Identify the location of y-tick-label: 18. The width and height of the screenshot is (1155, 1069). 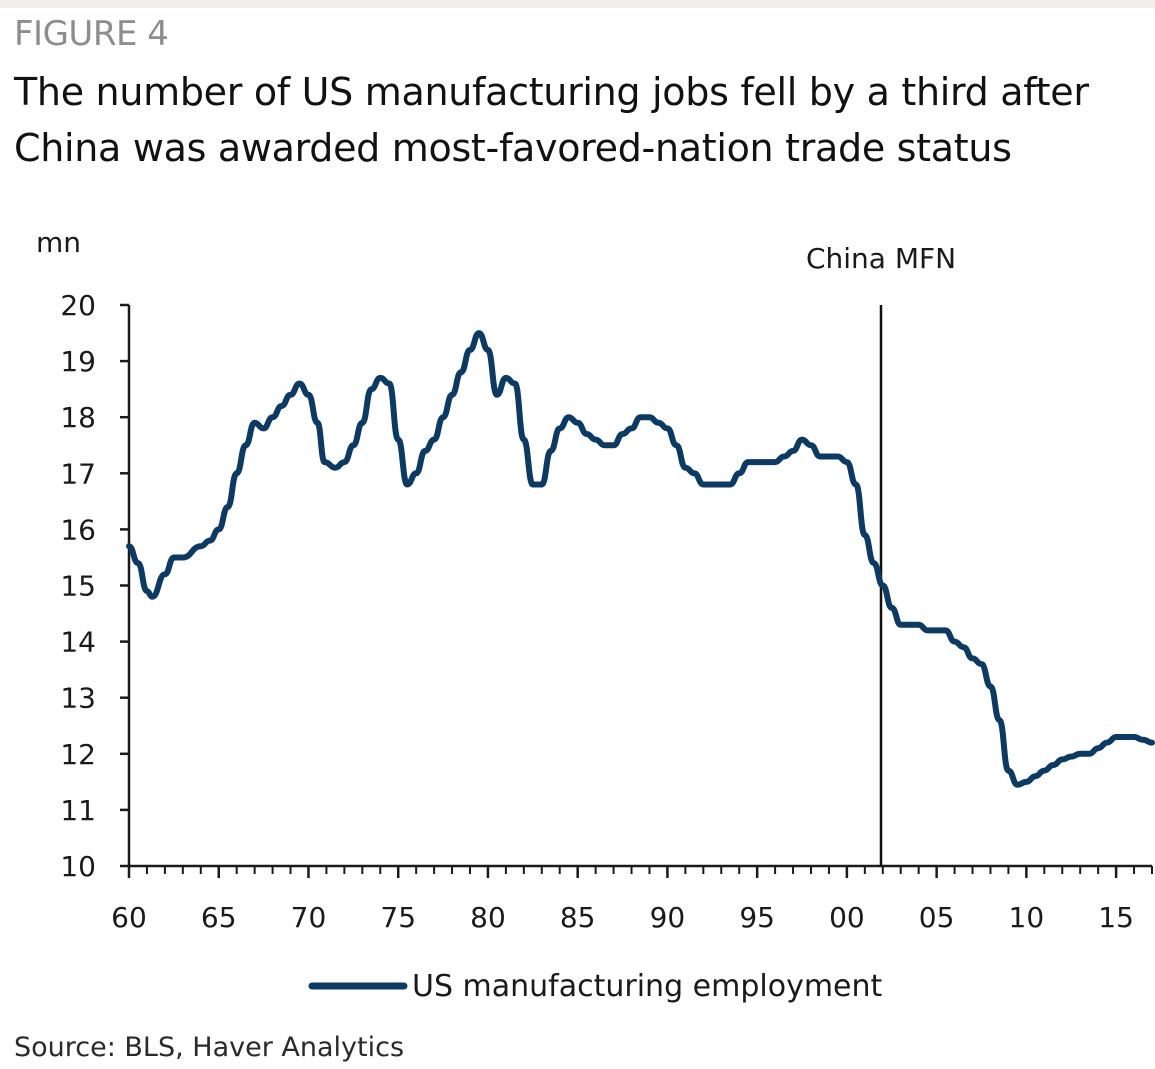
(78, 417).